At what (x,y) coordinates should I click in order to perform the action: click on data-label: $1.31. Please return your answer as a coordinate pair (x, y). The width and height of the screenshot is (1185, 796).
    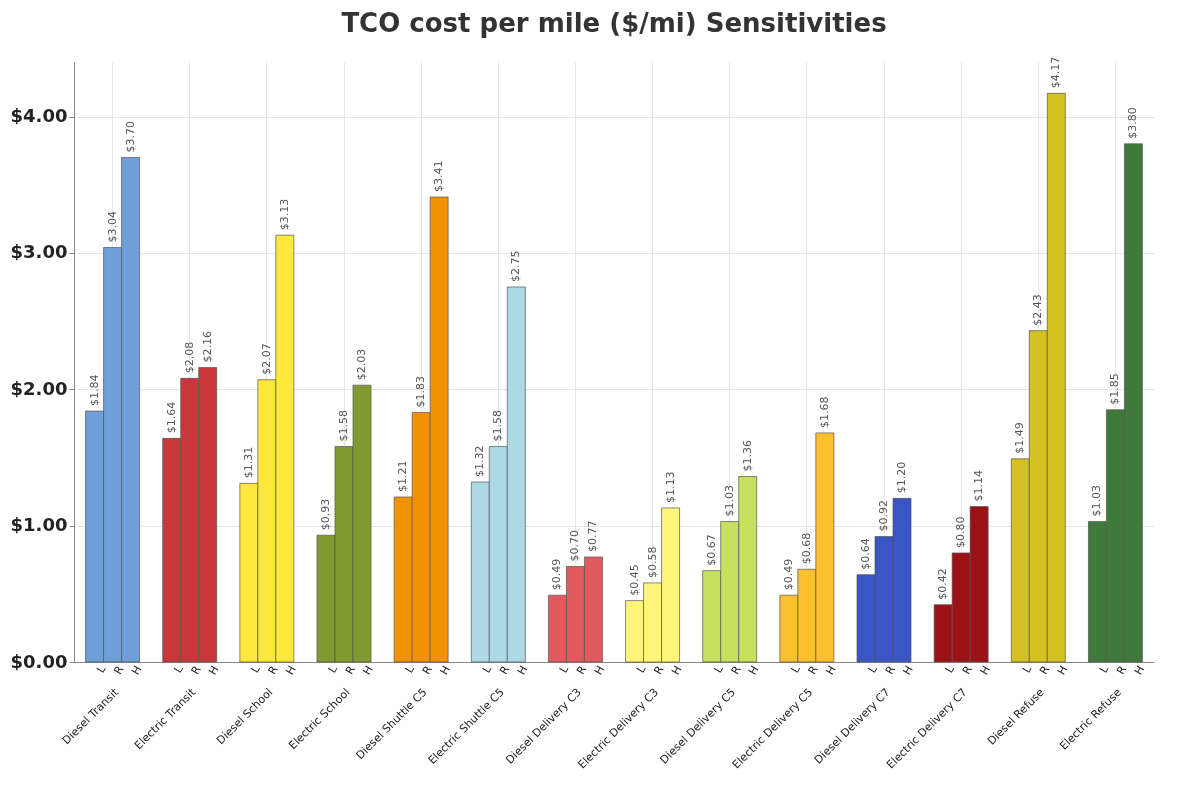
    Looking at the image, I should click on (248, 462).